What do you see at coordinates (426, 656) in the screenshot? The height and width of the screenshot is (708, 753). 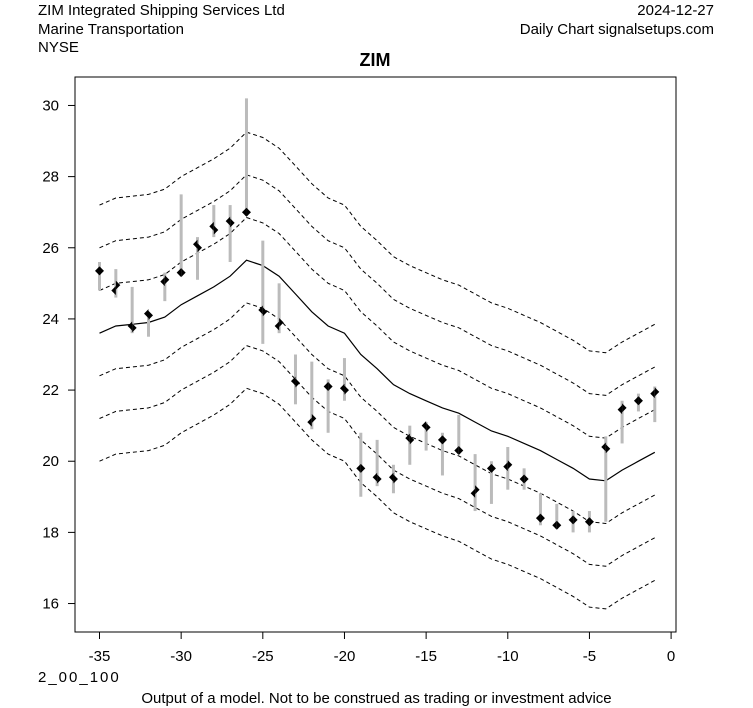 I see `x-tick-label: -15` at bounding box center [426, 656].